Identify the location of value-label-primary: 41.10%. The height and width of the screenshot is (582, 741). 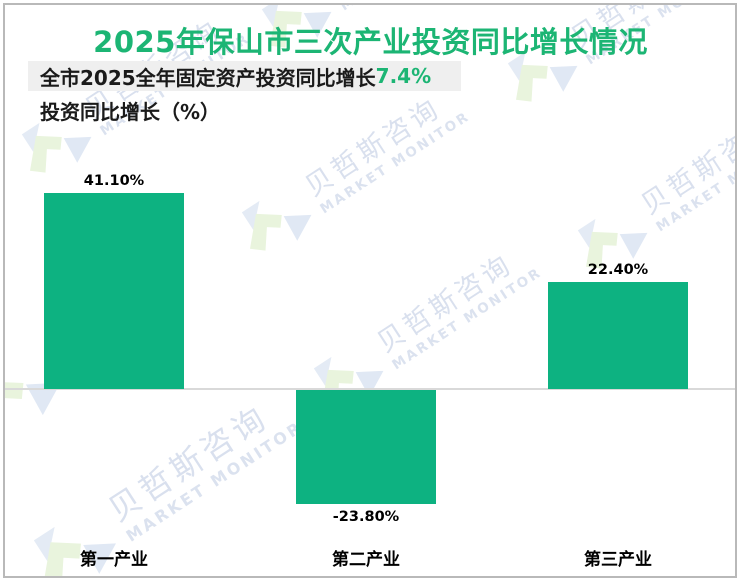
(114, 180).